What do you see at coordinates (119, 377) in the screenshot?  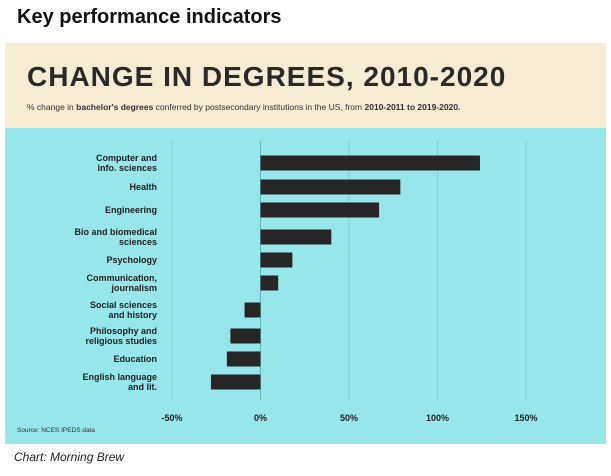 I see `category-label: English language` at bounding box center [119, 377].